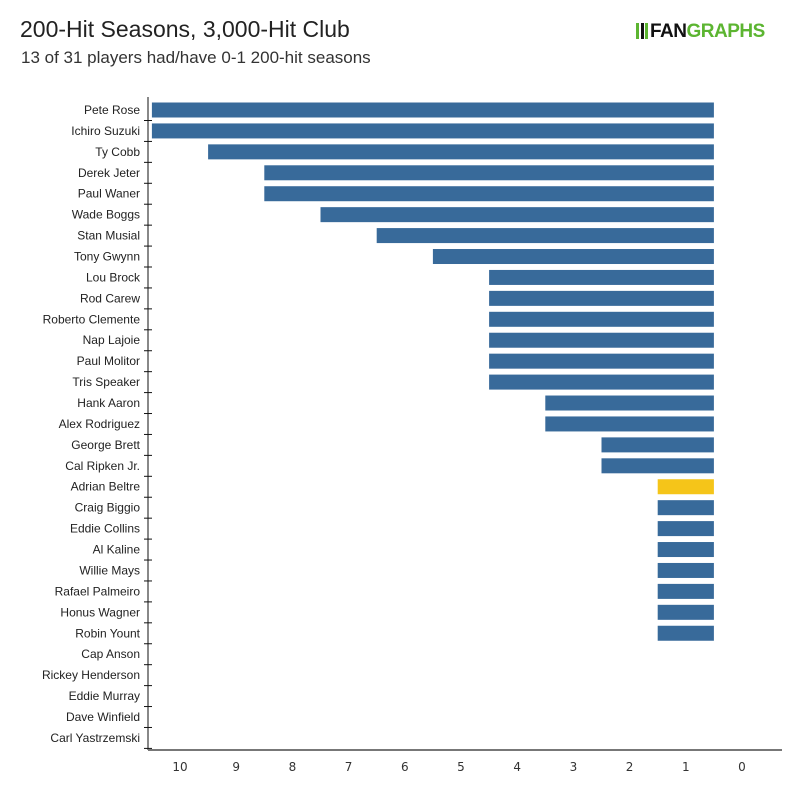 The width and height of the screenshot is (800, 810). Describe the element at coordinates (293, 767) in the screenshot. I see `x-tick-label: 8` at that location.